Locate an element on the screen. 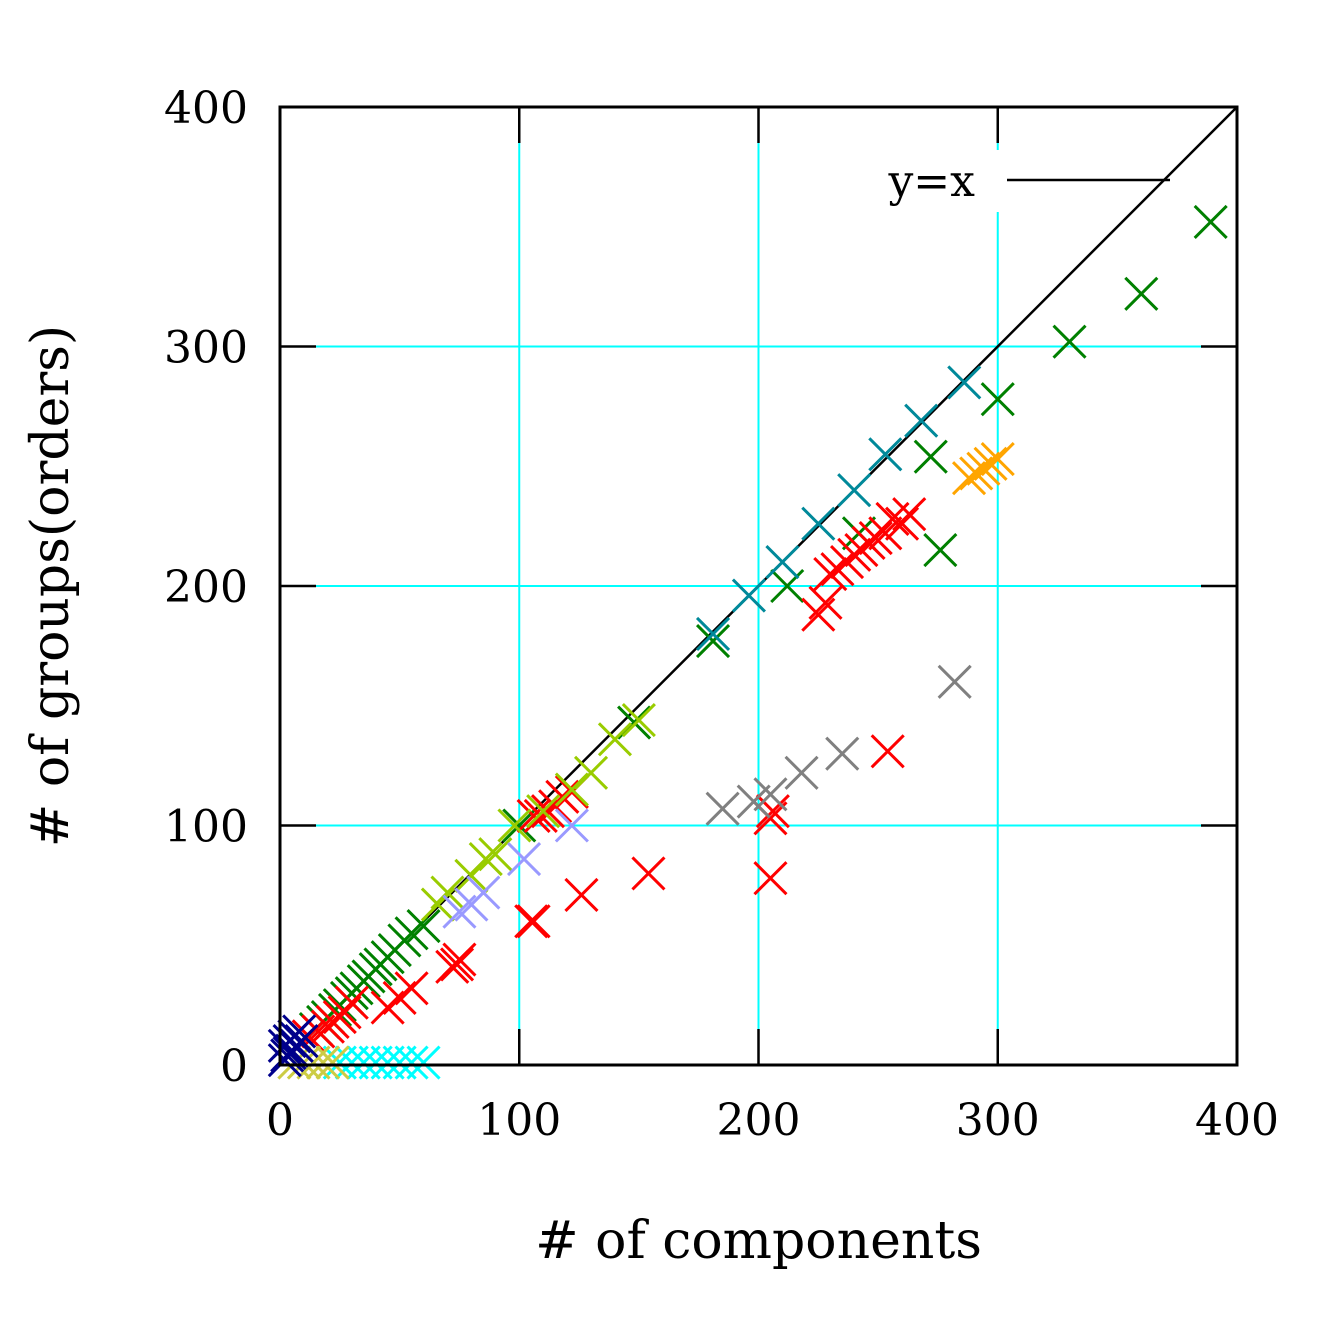  legend: y=x is located at coordinates (1020, 181).